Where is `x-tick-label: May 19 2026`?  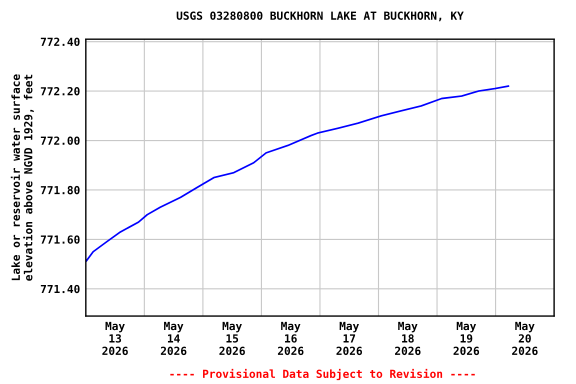 x-tick-label: May 19 2026 is located at coordinates (467, 339).